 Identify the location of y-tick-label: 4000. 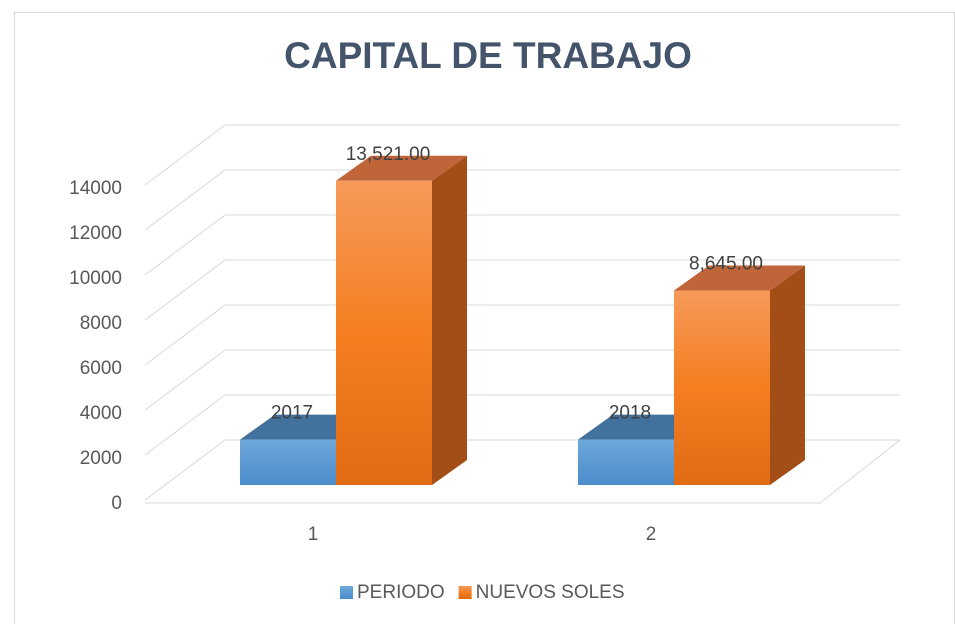
(101, 413).